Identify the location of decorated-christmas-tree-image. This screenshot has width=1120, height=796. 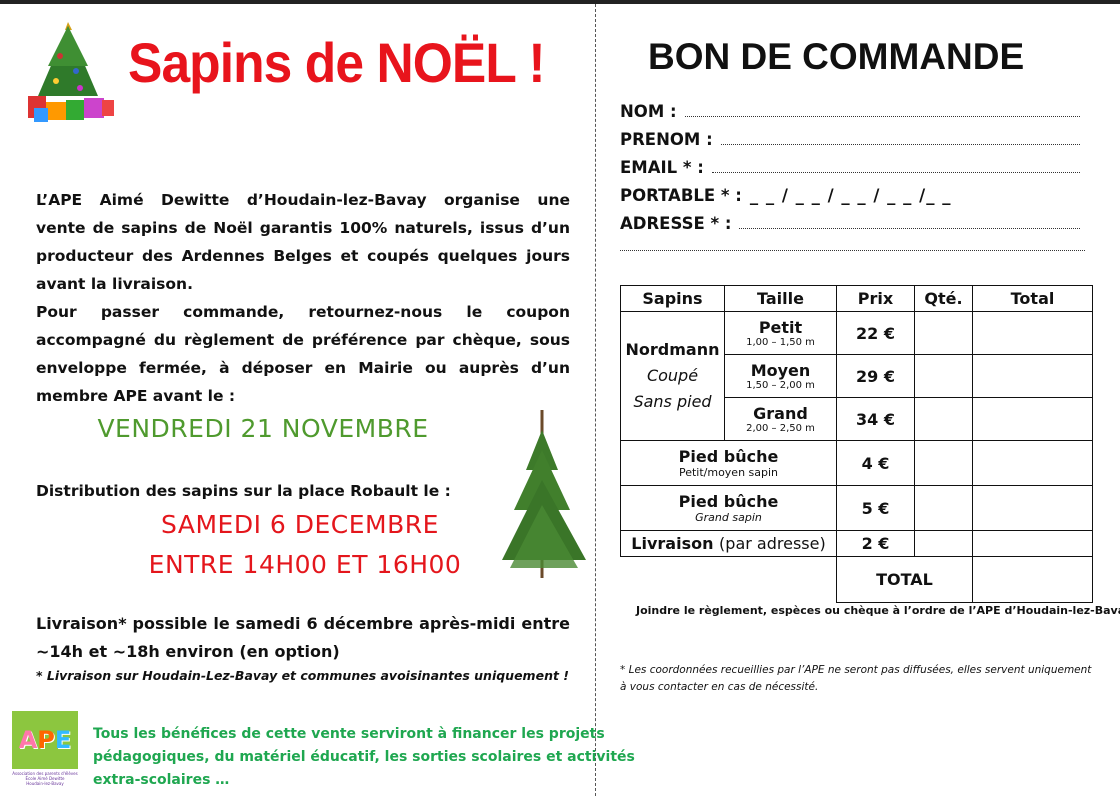
(71, 72).